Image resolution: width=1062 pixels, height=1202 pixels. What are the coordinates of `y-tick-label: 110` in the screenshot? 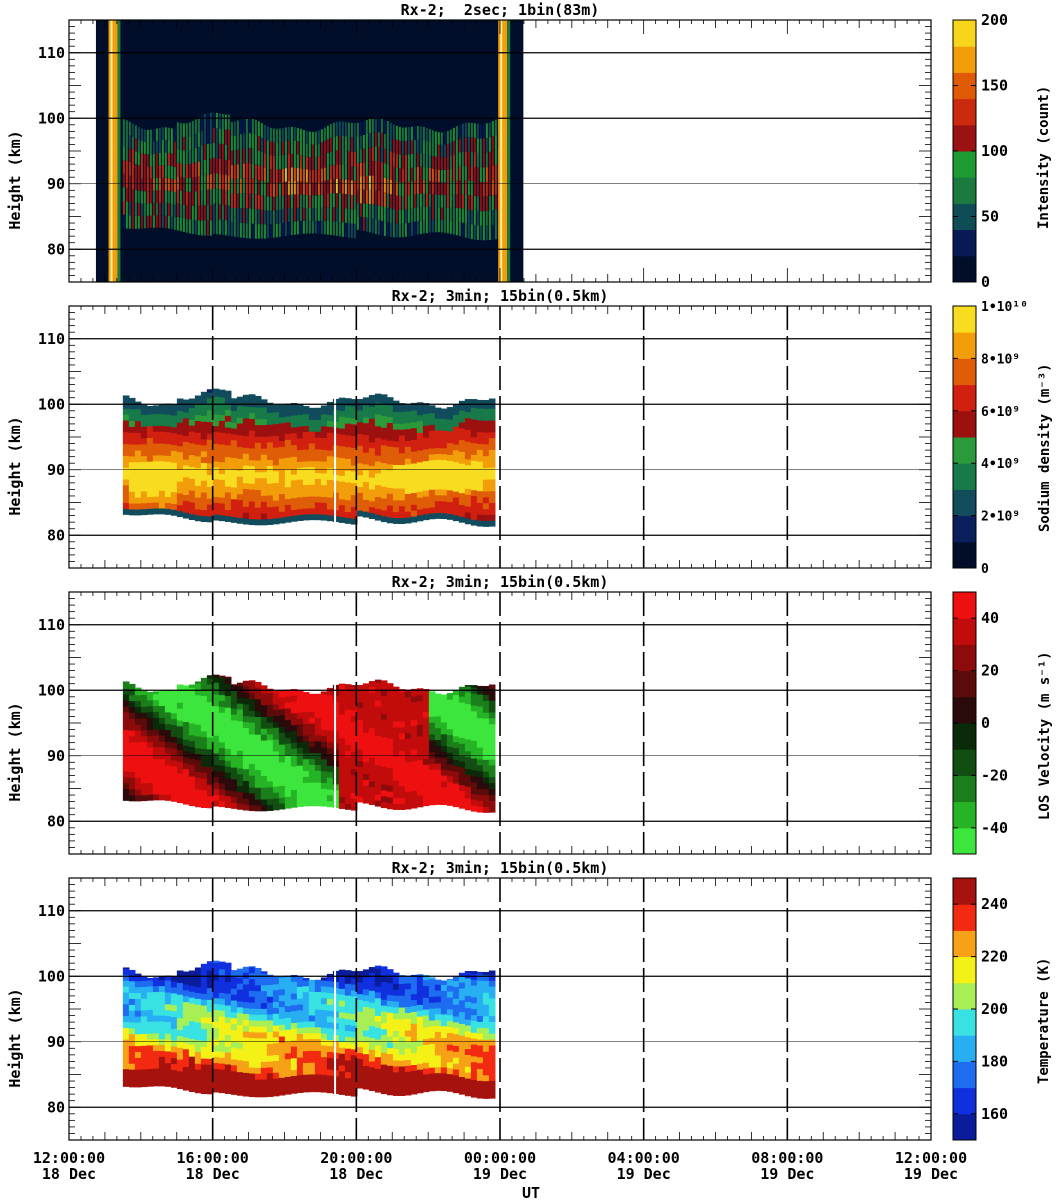 It's located at (51, 339).